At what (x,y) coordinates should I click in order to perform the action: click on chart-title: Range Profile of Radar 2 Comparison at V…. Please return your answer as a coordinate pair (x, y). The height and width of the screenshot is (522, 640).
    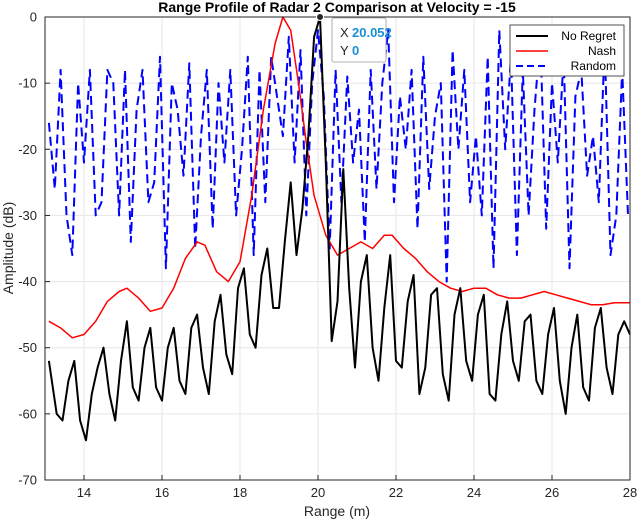
    Looking at the image, I should click on (337, 7).